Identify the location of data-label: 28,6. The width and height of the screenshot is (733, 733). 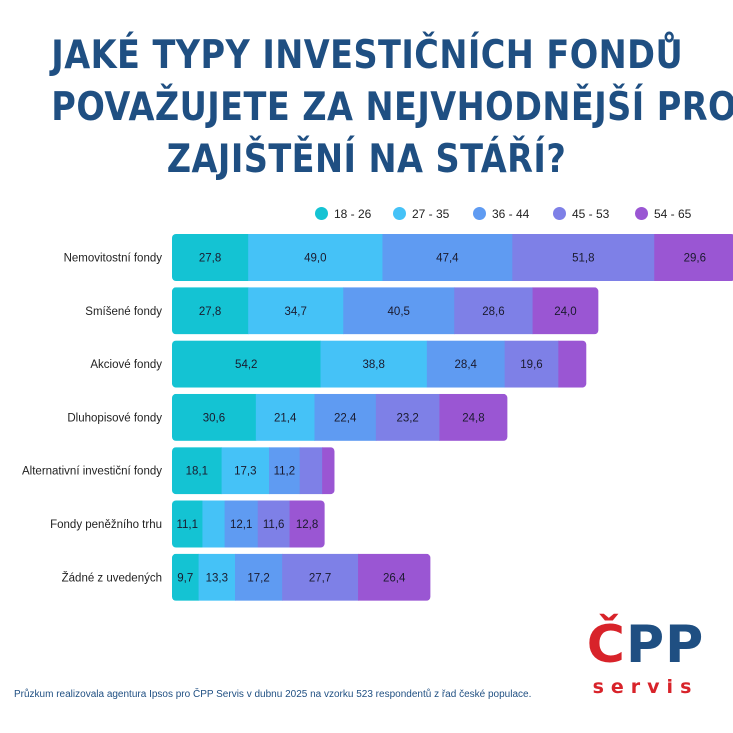
(493, 312).